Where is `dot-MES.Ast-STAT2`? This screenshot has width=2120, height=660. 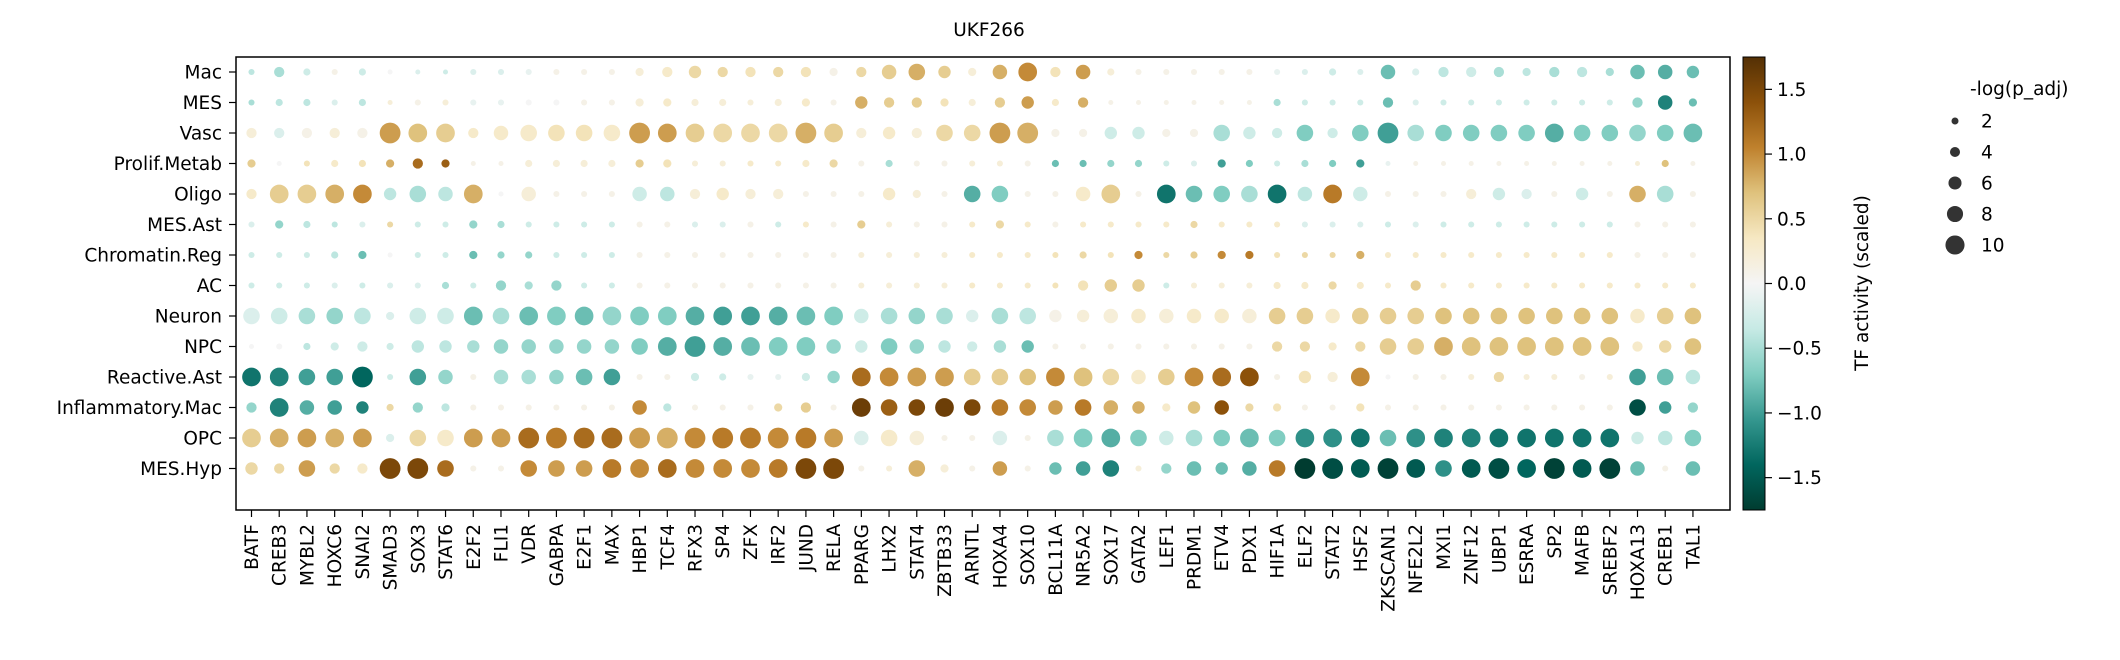
dot-MES.Ast-STAT2 is located at coordinates (1332, 224).